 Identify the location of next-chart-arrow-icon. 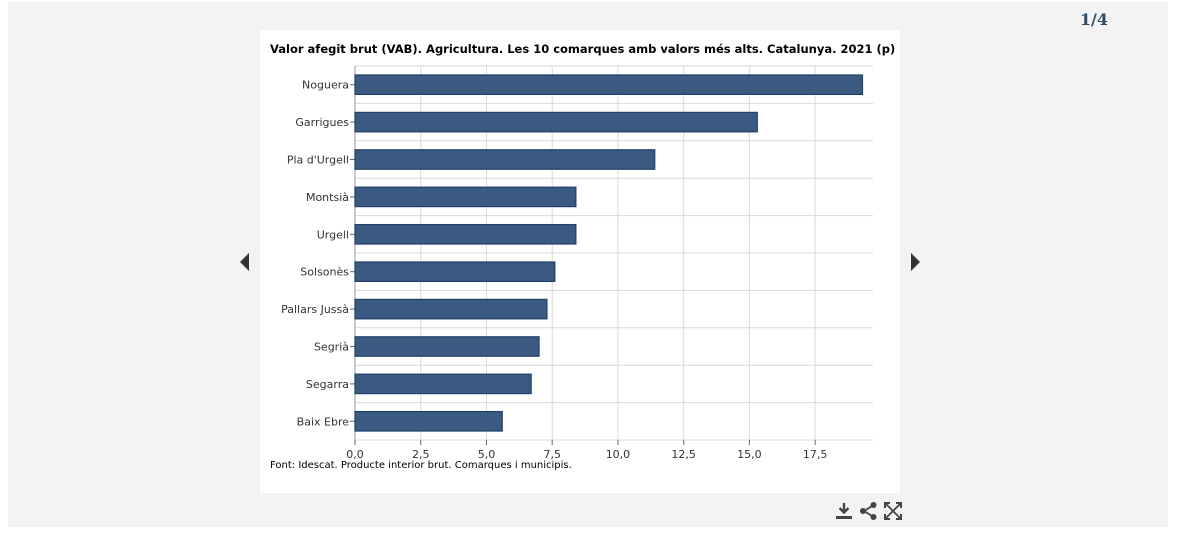
(915, 262).